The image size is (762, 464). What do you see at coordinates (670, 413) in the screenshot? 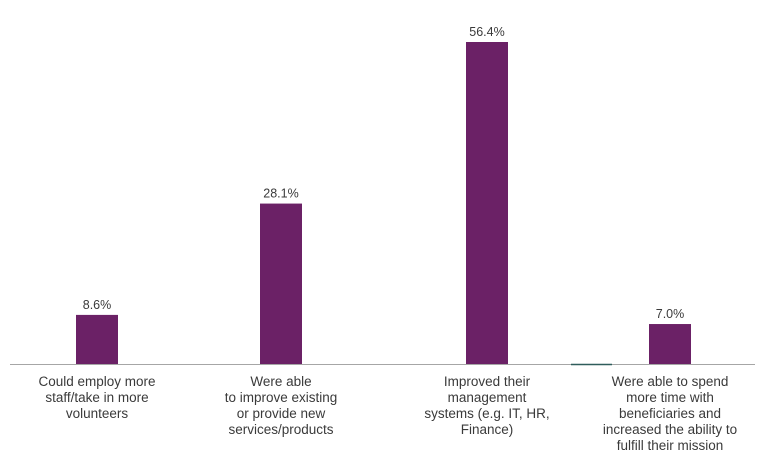
I see `category-label-line: beneficiaries and` at bounding box center [670, 413].